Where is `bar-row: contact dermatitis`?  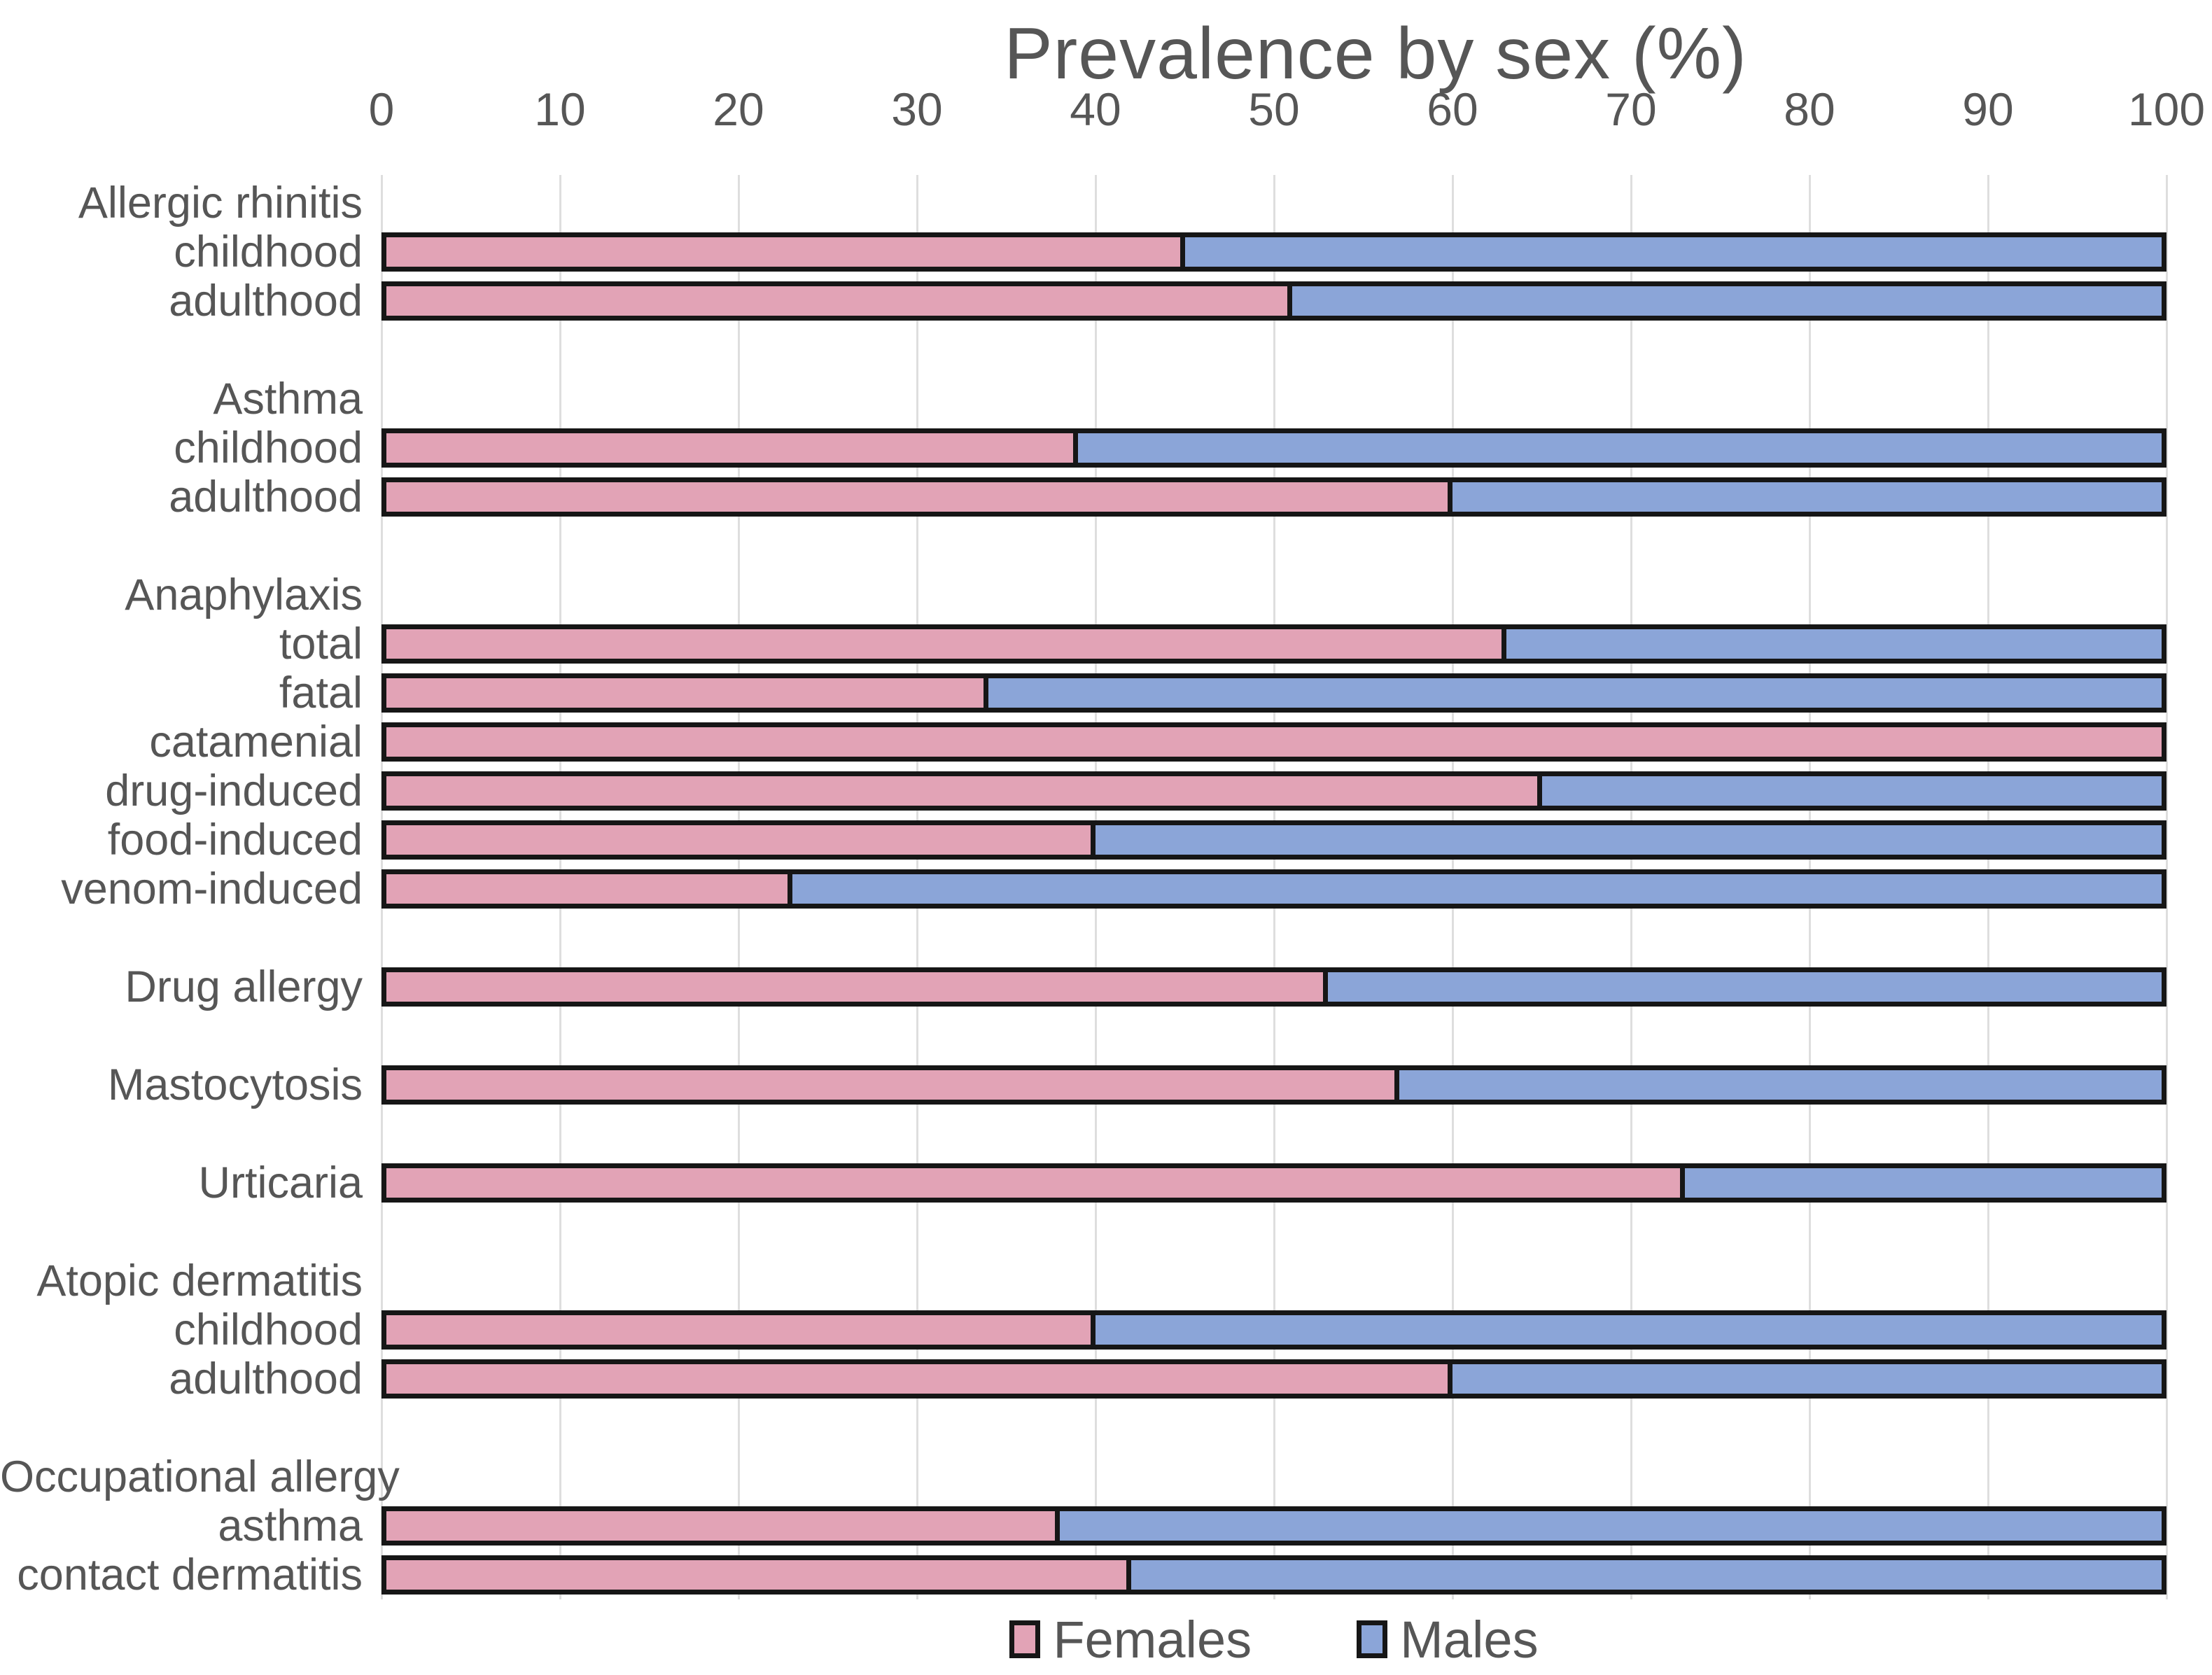 bar-row: contact dermatitis is located at coordinates (1106, 1574).